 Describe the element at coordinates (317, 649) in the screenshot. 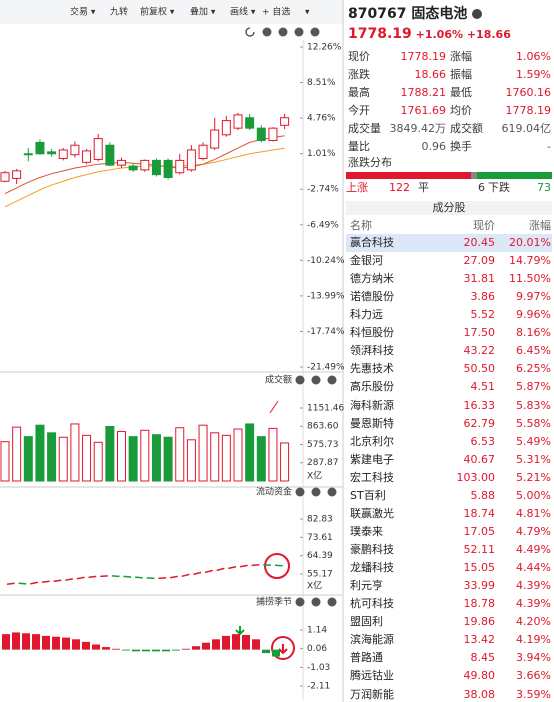

I see `y-tick-label: 0.06` at that location.